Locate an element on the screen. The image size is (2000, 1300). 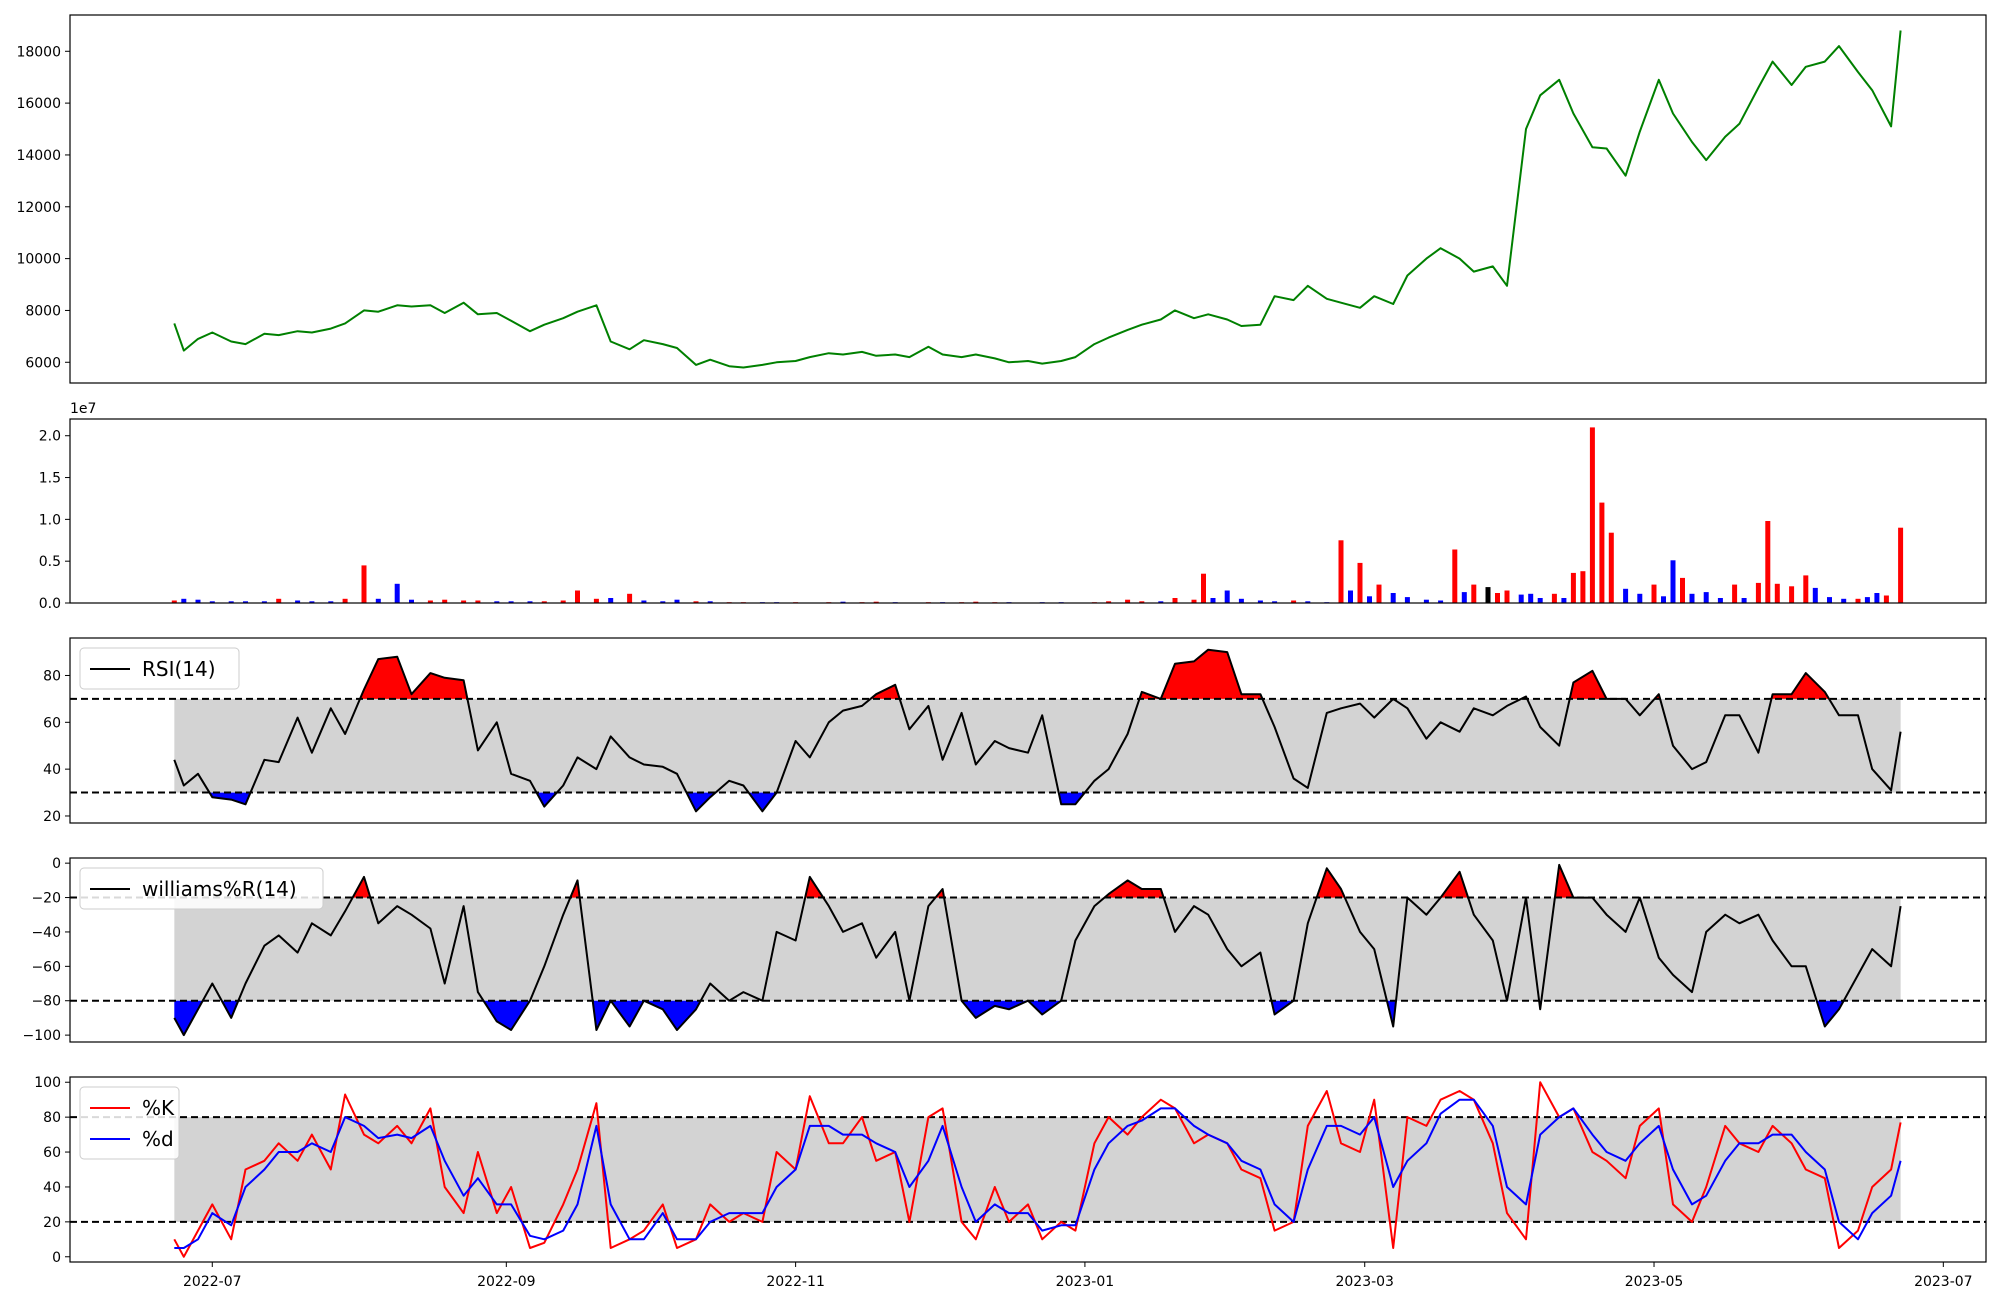
williams-panel: −100 −80 −60 −40 −20 0 williams%R(14) is located at coordinates (1005, 950).